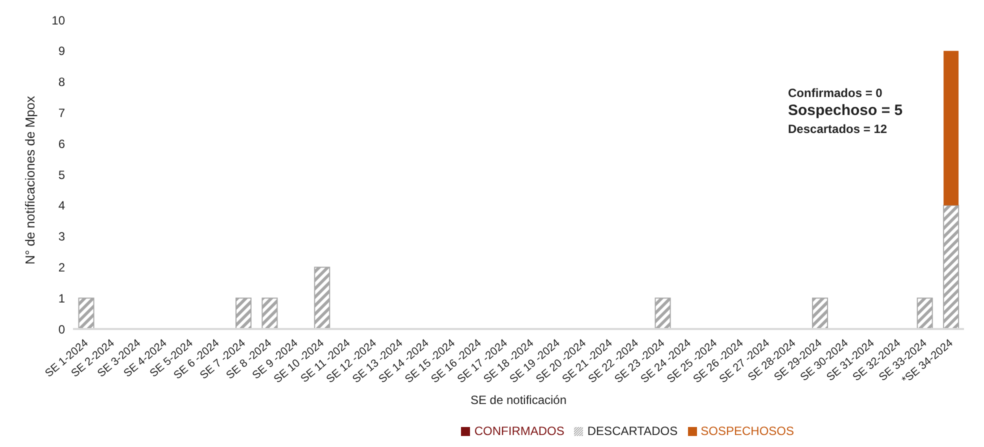 This screenshot has width=984, height=447. I want to click on y-tick-label: 8, so click(62, 82).